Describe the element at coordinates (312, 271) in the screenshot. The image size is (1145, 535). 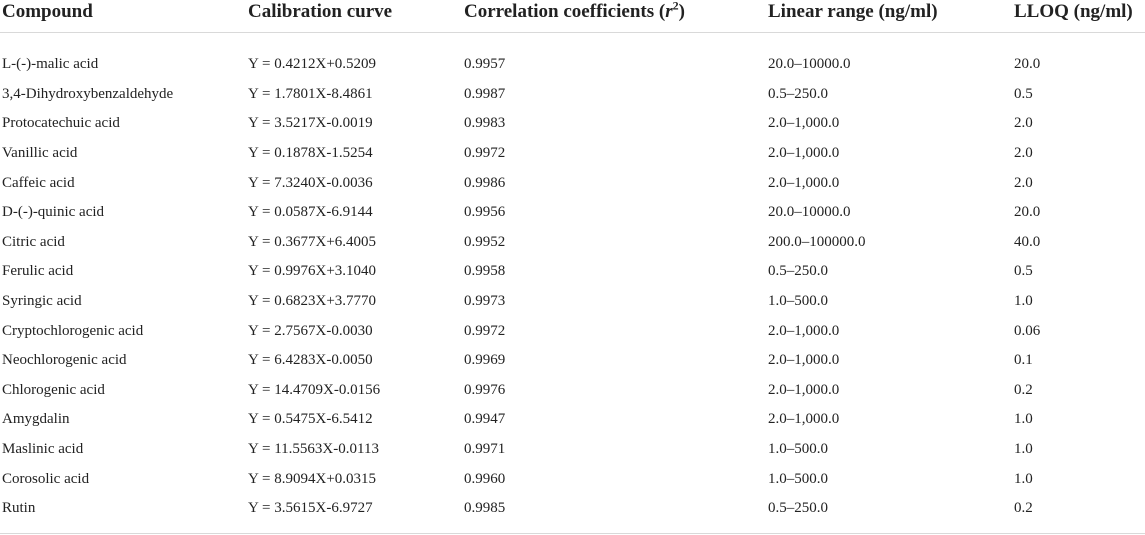
I see `cell-calibration-curve: Y = 0.9976X+3.1040` at that location.